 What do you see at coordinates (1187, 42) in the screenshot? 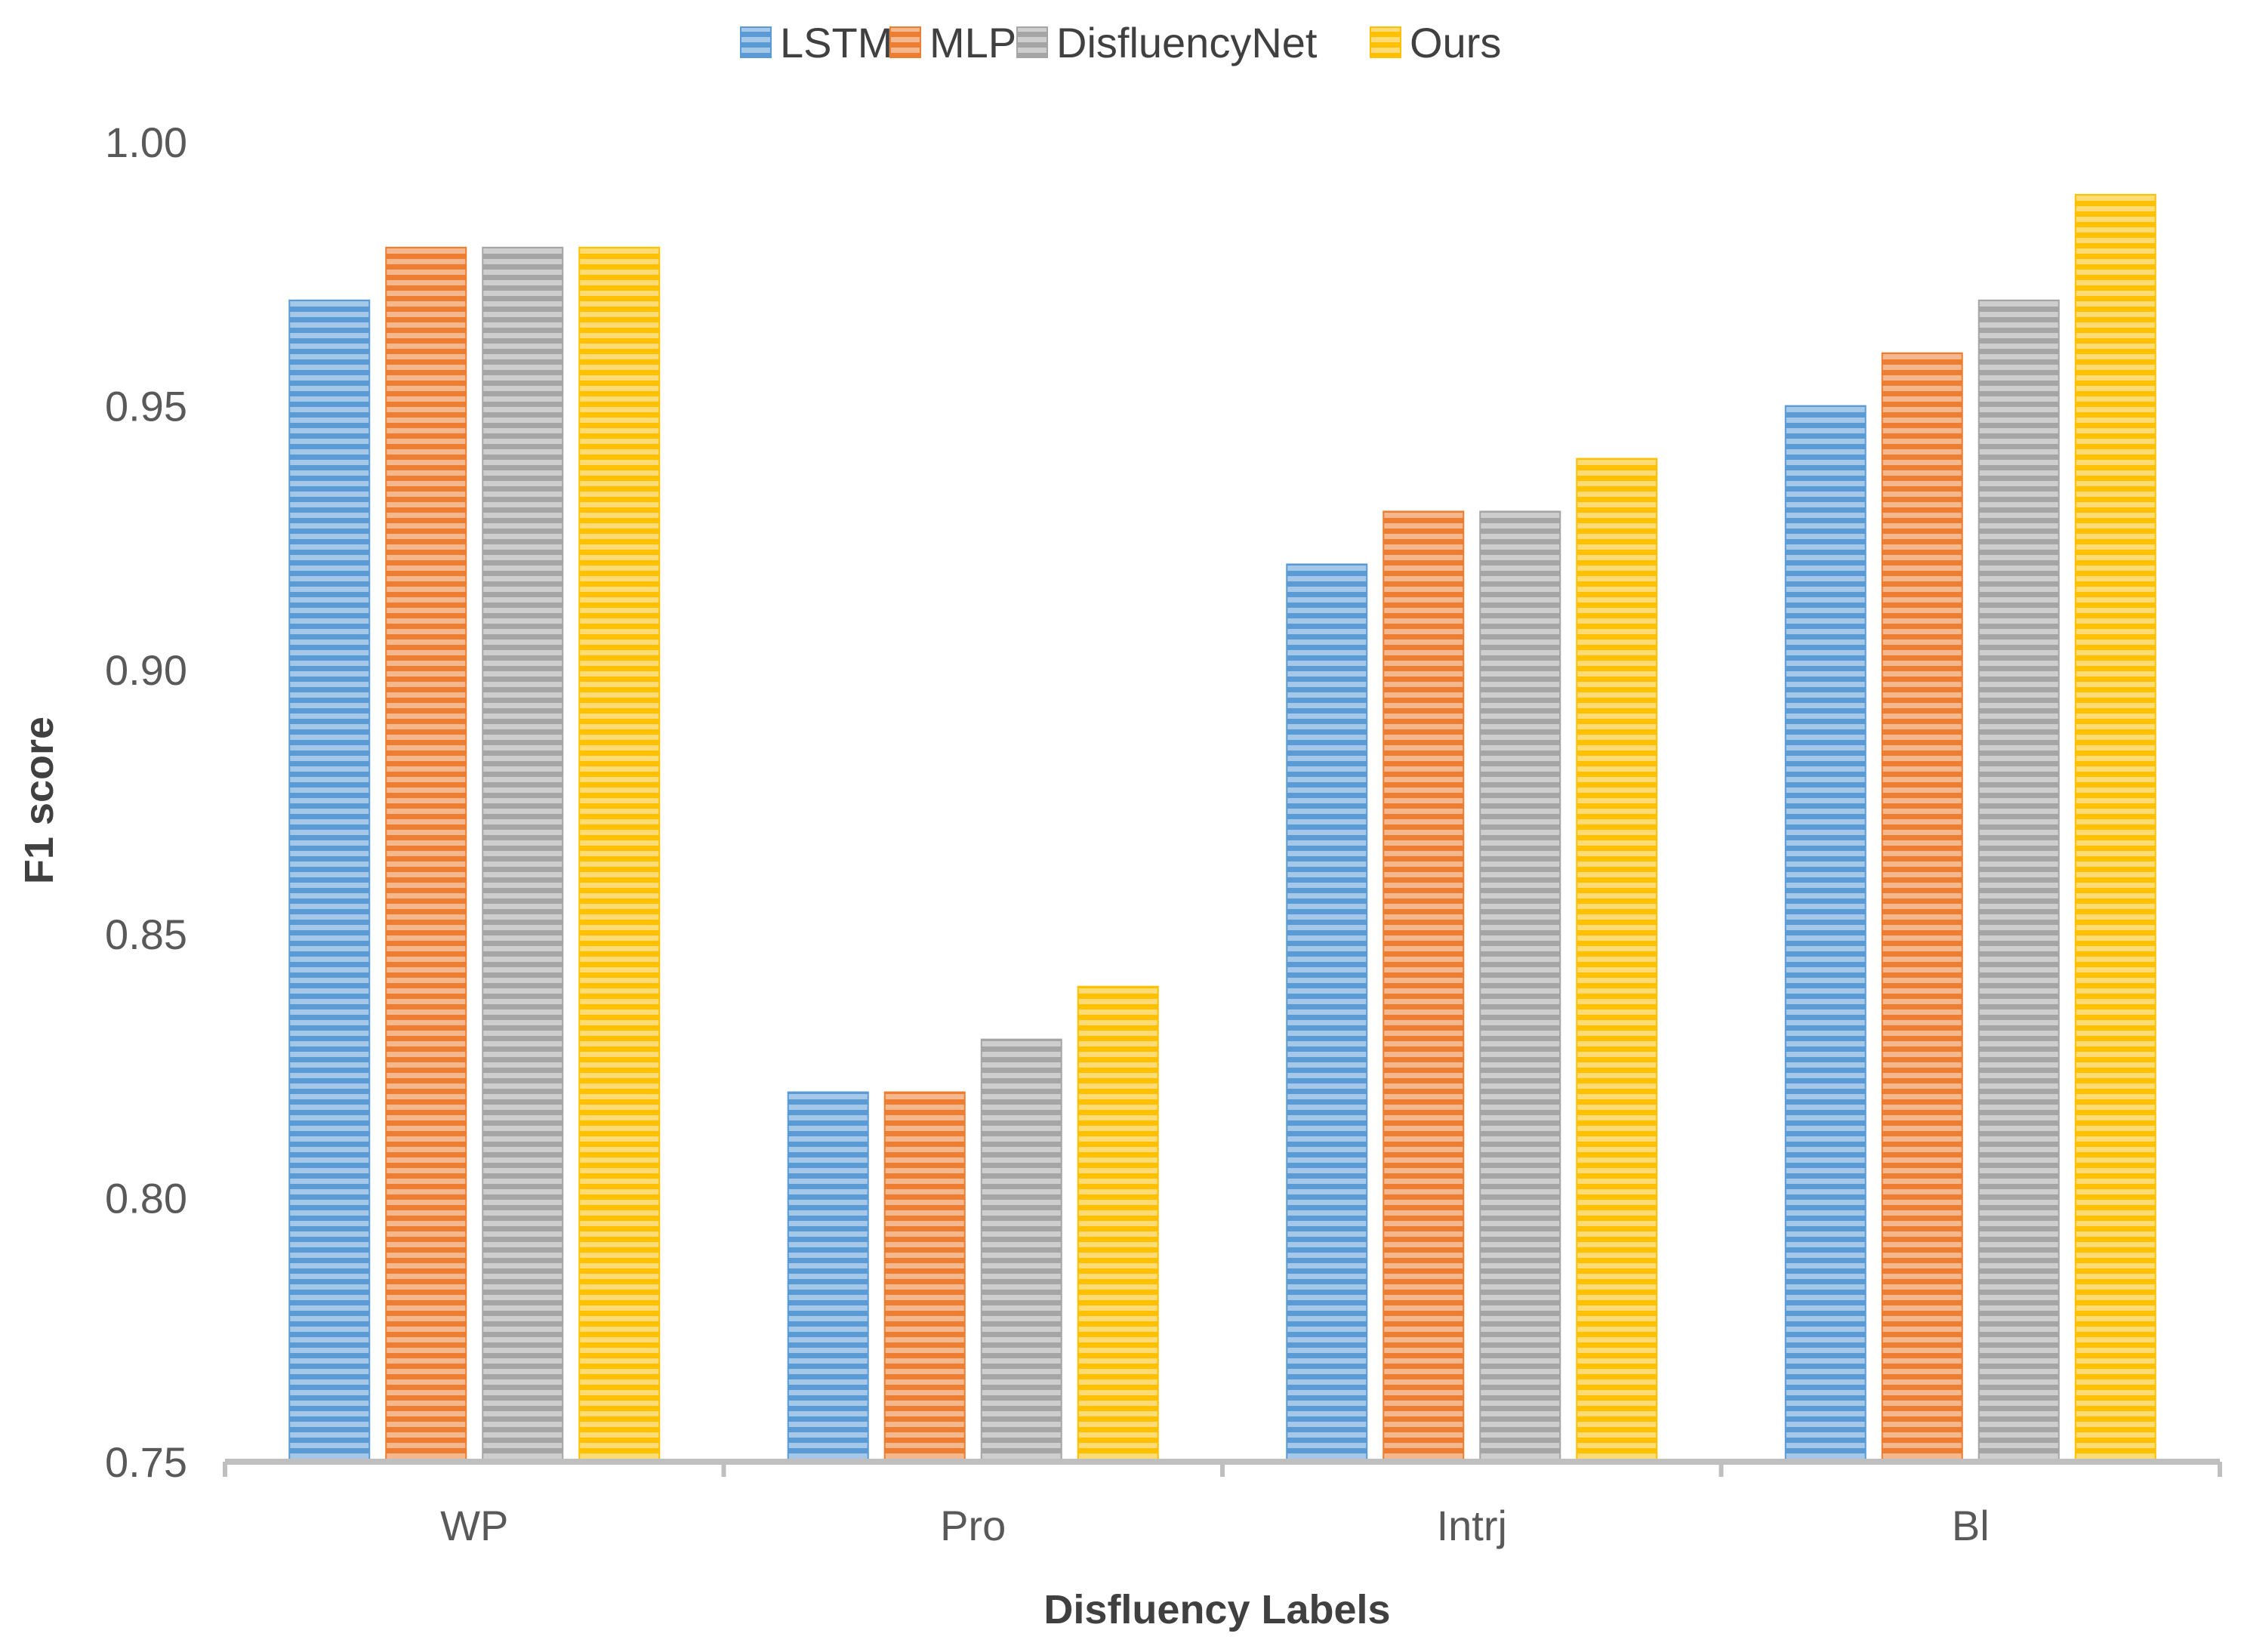
I see `legend-label: DisfluencyNet` at bounding box center [1187, 42].